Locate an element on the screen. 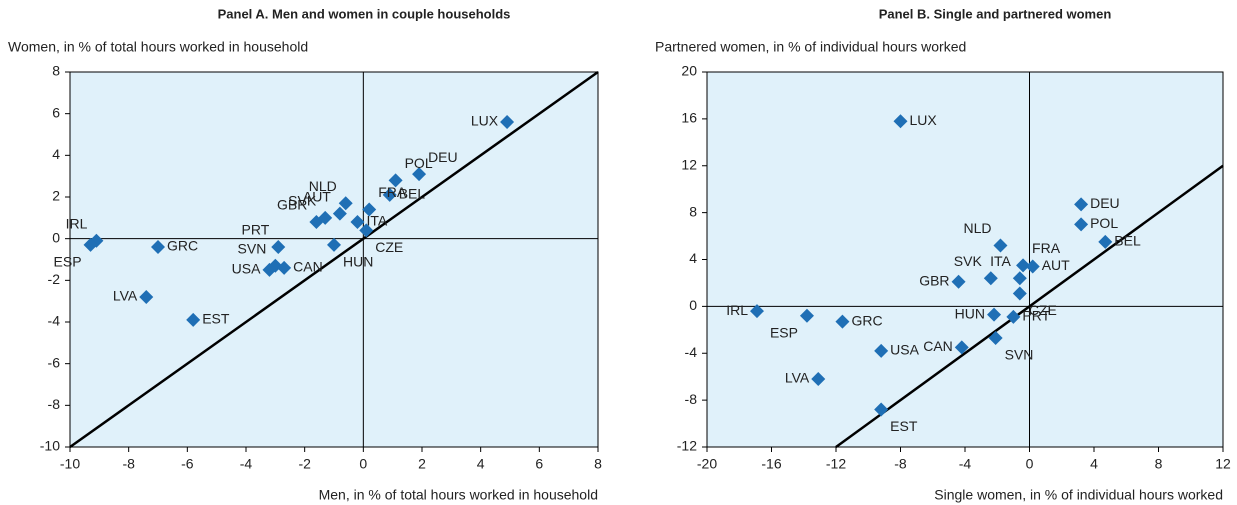 This screenshot has width=1237, height=505. x-tick-label: 2 is located at coordinates (422, 464).